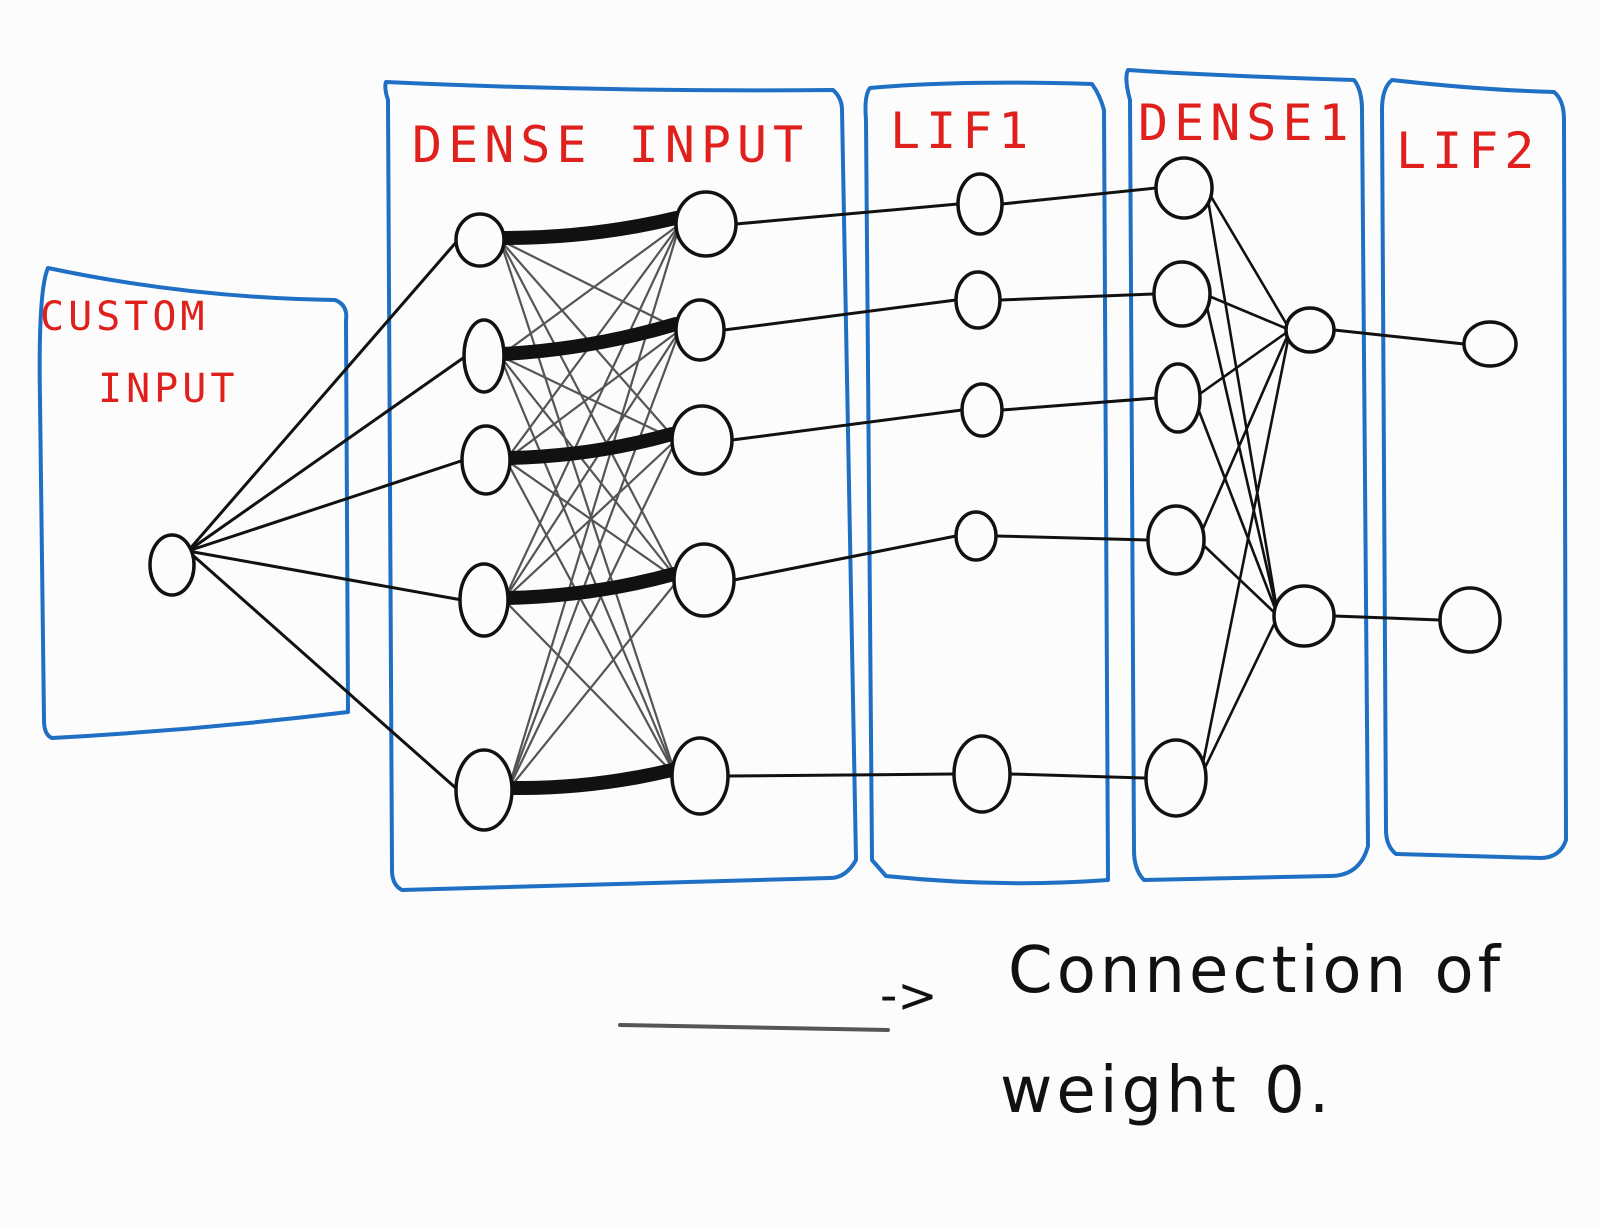 This screenshot has width=1600, height=1230. I want to click on legend-arrow: ->, so click(909, 996).